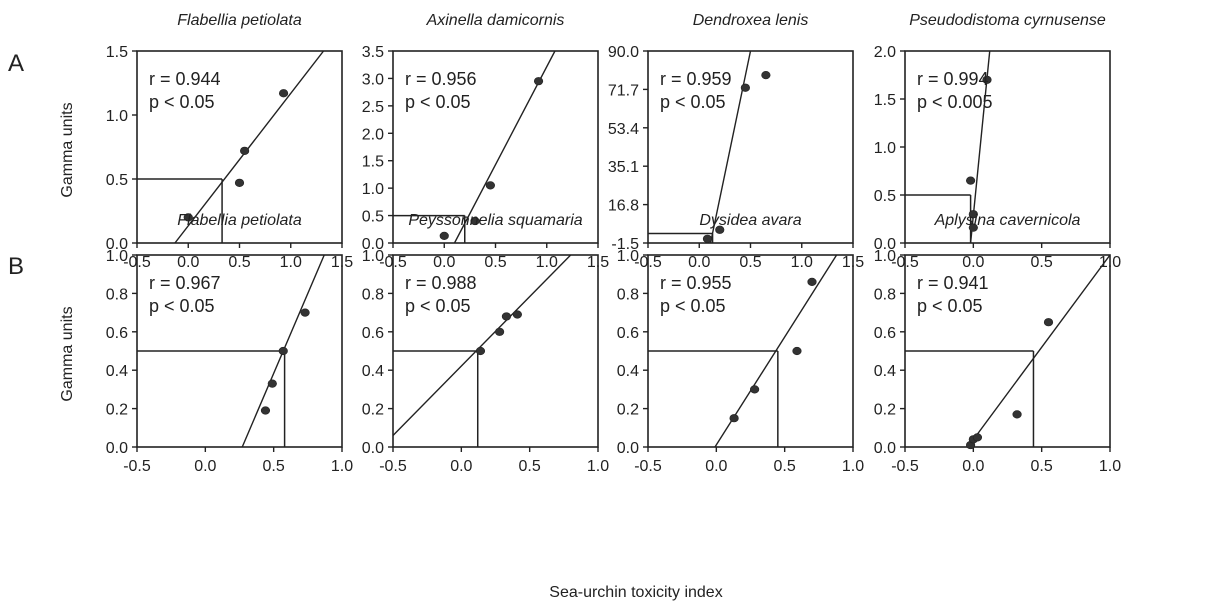 The image size is (1223, 605). Describe the element at coordinates (373, 107) in the screenshot. I see `y-tick-label: 2.5` at that location.